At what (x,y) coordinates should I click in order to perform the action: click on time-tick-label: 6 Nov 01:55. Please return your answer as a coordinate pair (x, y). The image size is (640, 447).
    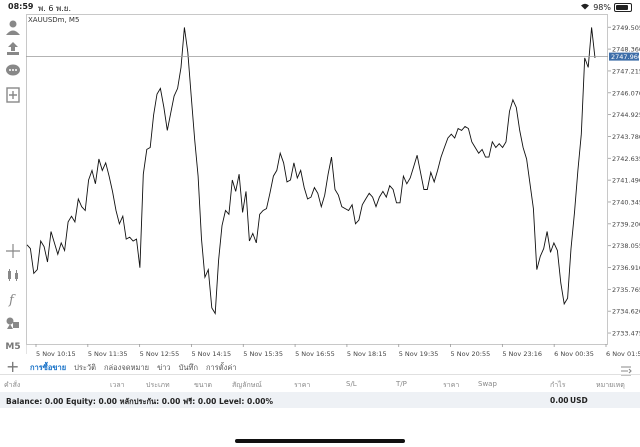
    Looking at the image, I should click on (623, 354).